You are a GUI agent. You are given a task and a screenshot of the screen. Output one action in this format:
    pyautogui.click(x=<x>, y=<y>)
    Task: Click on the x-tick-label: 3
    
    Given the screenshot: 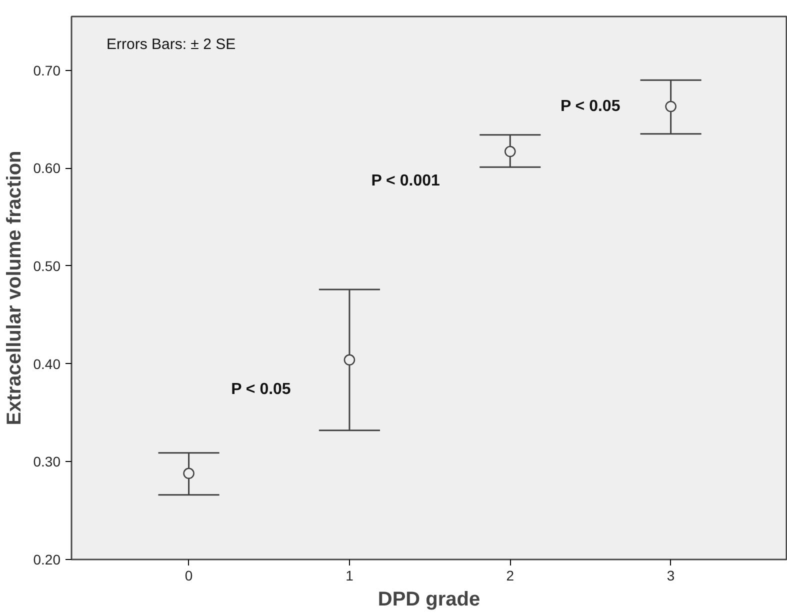 What is the action you would take?
    pyautogui.click(x=670, y=576)
    